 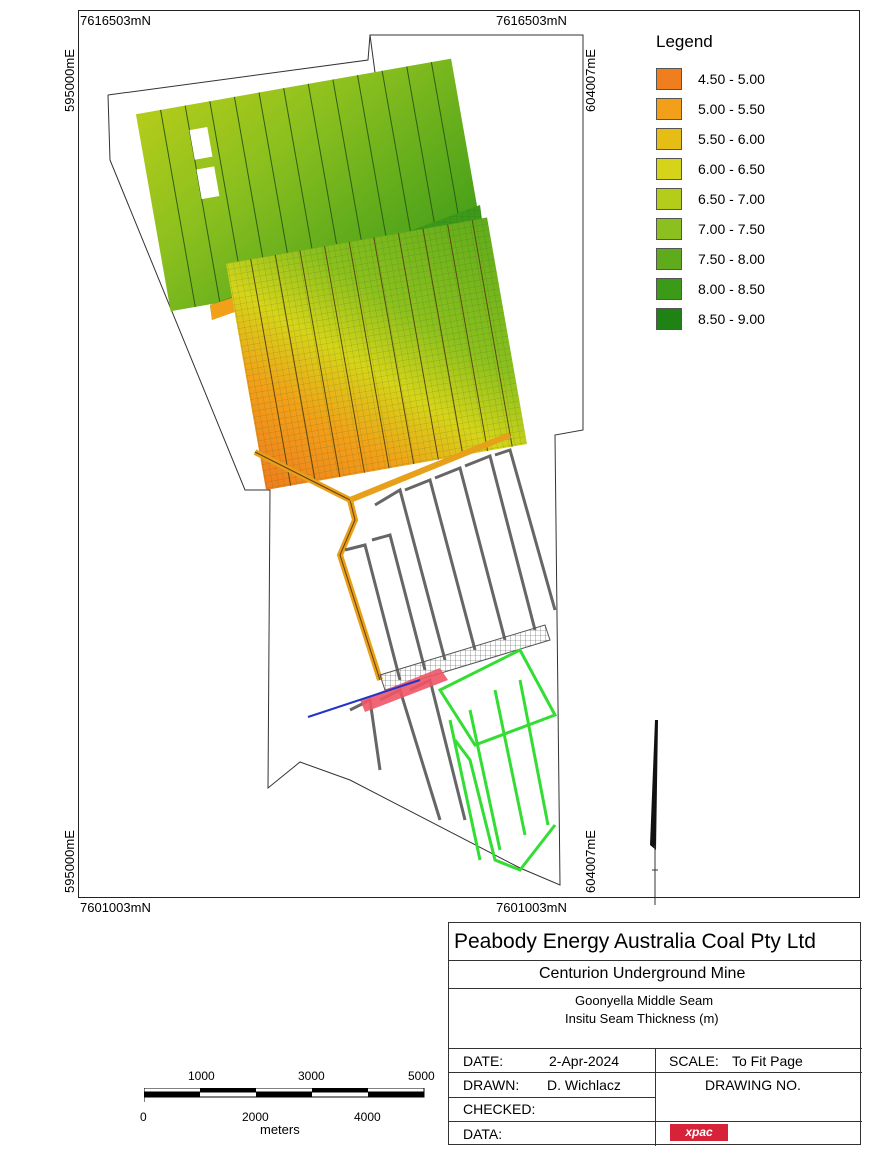 I want to click on xpac-logo: xpac, so click(x=699, y=1132).